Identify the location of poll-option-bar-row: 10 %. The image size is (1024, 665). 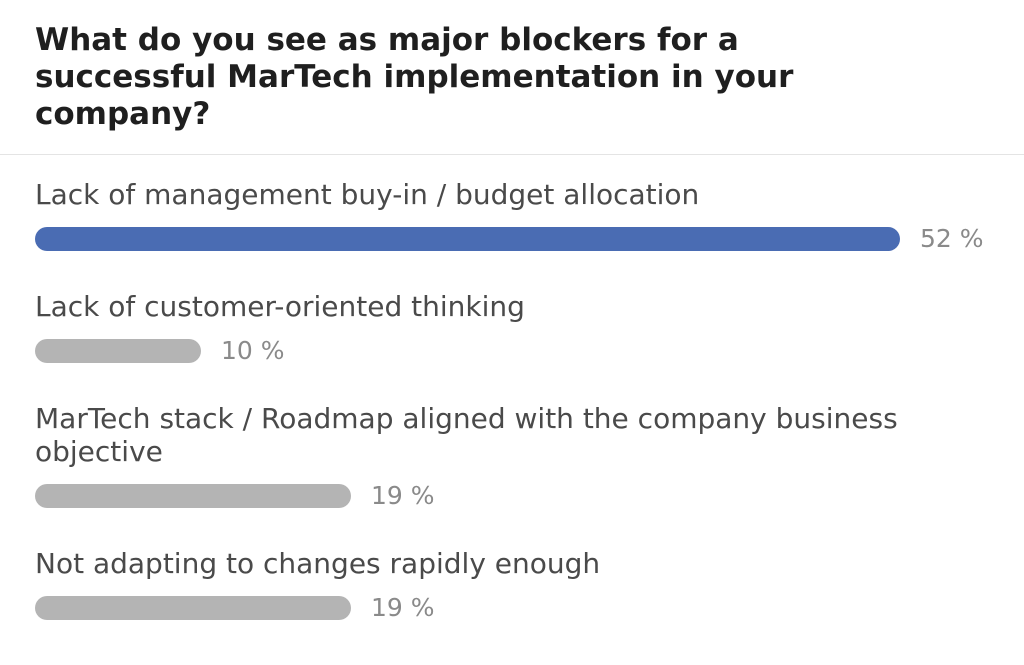
(515, 350).